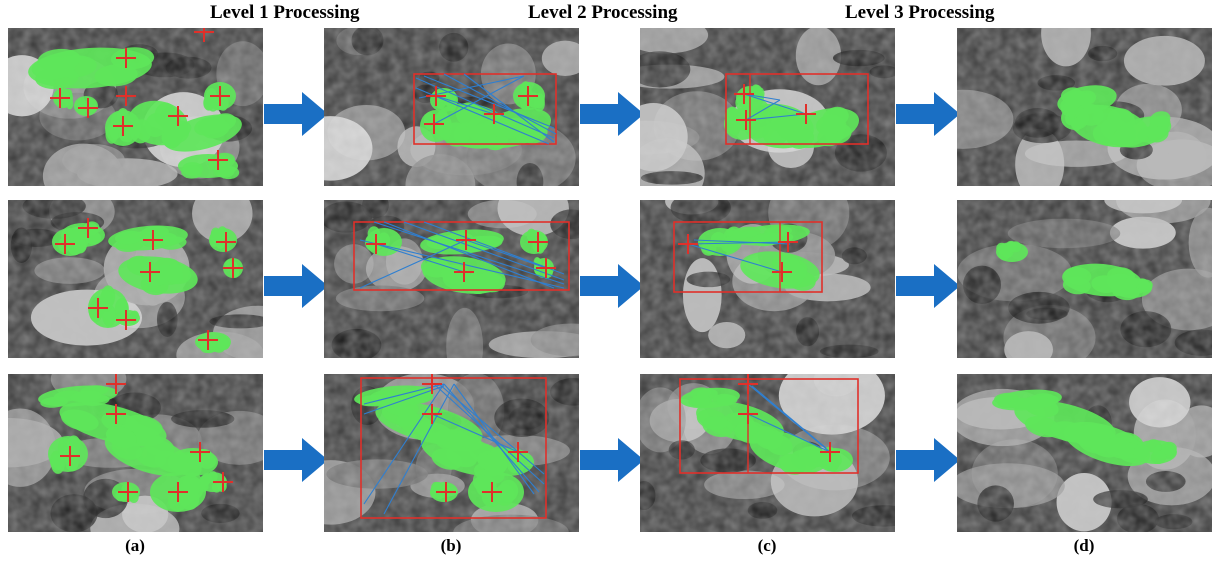 The height and width of the screenshot is (566, 1218). I want to click on panel-row-1-col-b, so click(451, 107).